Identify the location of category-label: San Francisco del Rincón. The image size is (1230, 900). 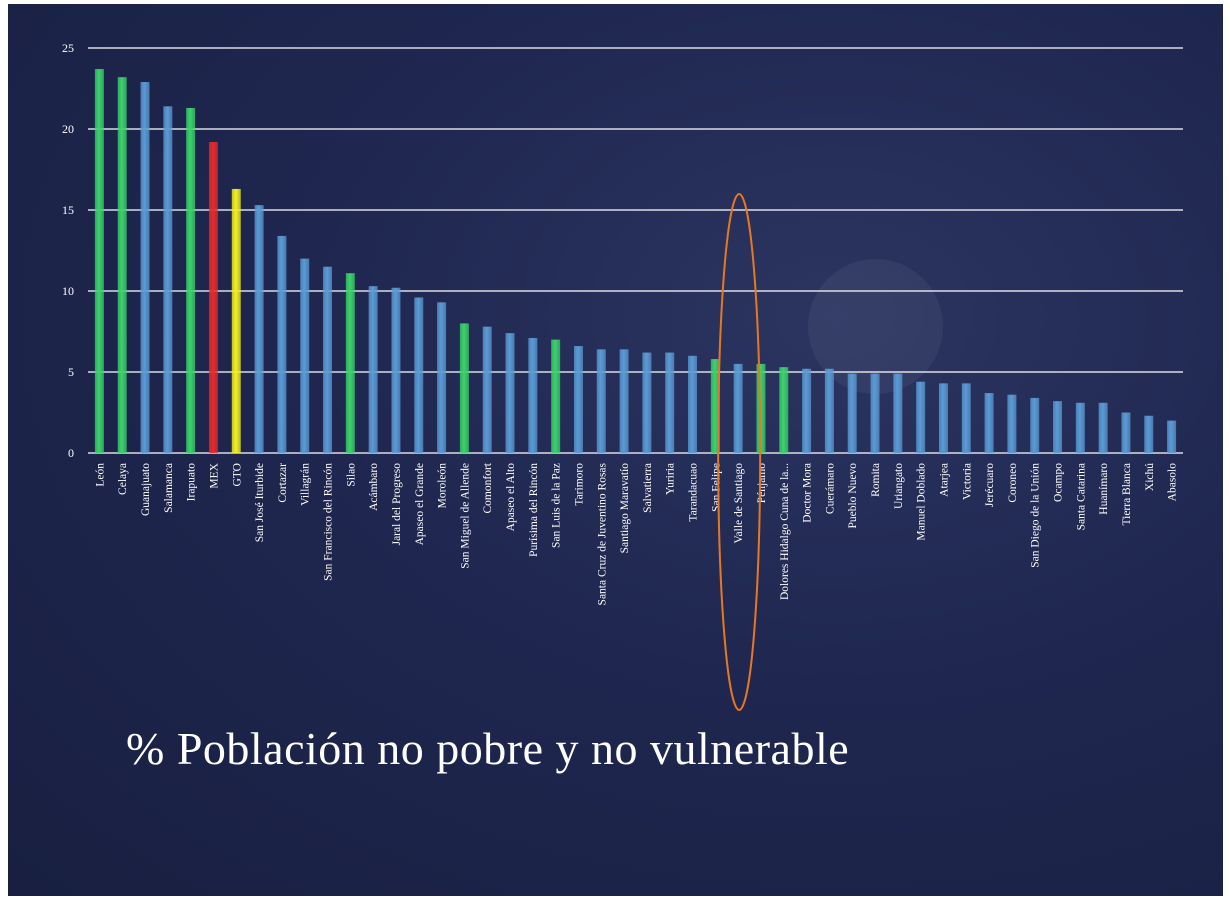
(329, 522).